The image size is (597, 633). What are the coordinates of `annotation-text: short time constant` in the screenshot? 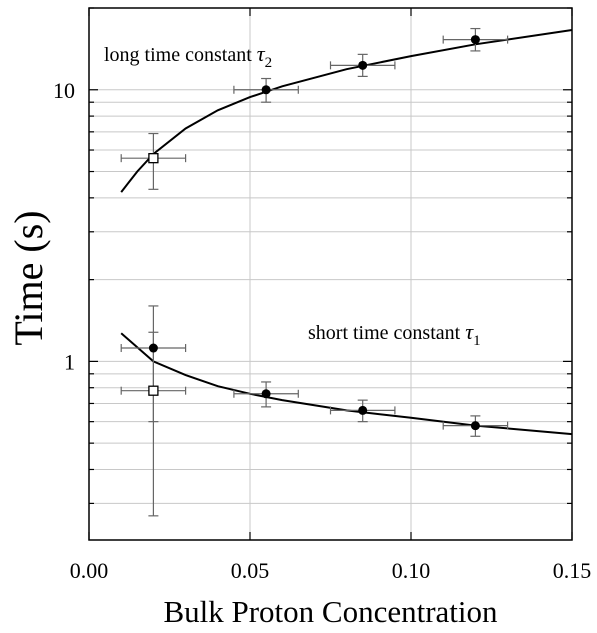 It's located at (386, 333).